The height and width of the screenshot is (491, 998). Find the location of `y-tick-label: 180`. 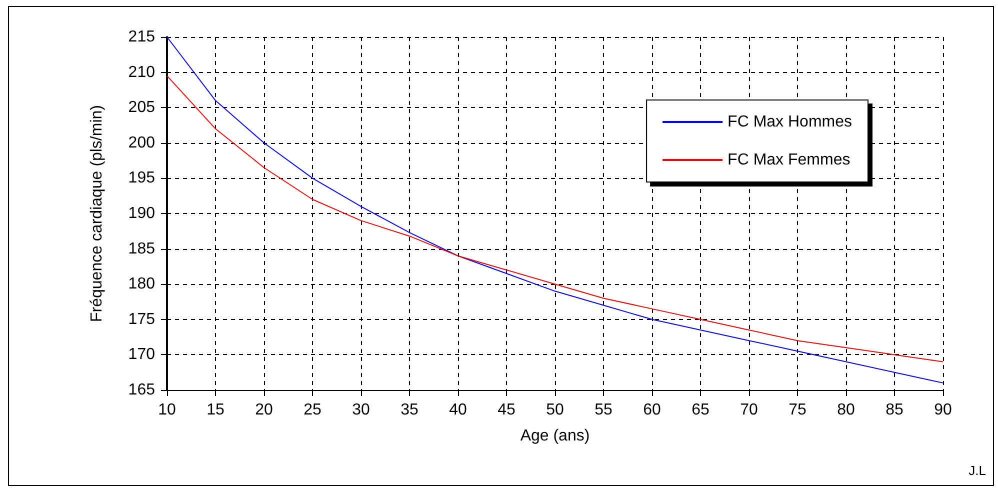

y-tick-label: 180 is located at coordinates (142, 284).